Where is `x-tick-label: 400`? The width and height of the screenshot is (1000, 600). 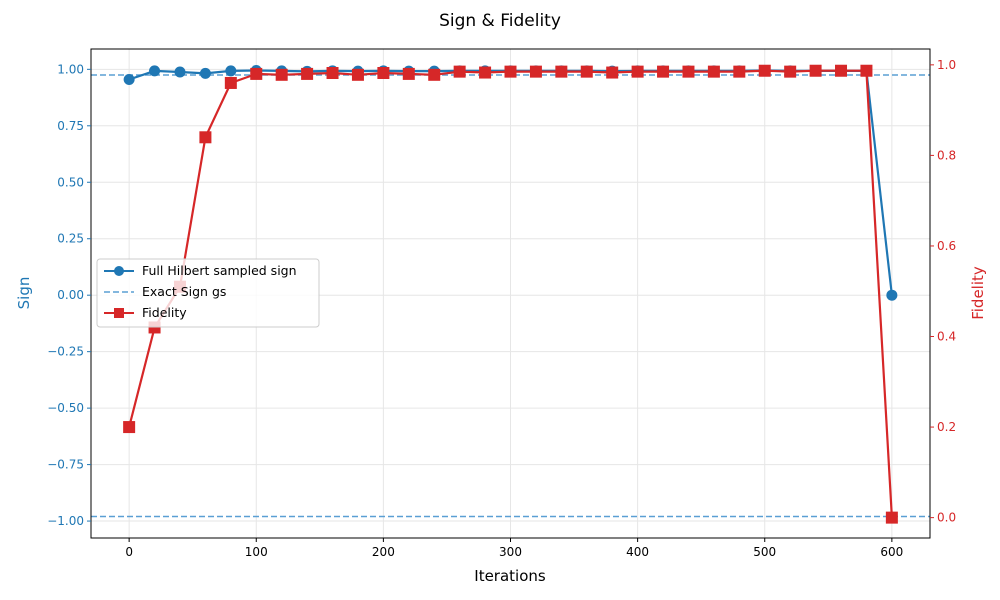
x-tick-label: 400 is located at coordinates (637, 552).